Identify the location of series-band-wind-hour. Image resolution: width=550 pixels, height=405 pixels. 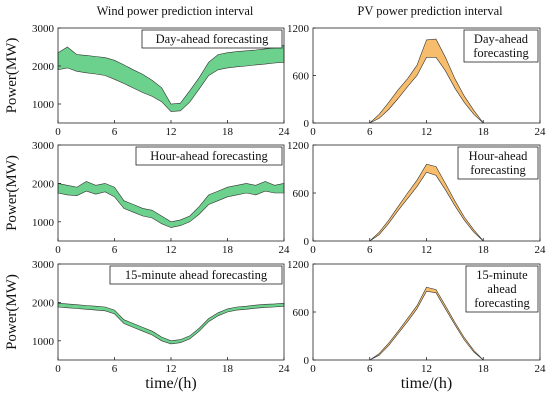
(171, 204).